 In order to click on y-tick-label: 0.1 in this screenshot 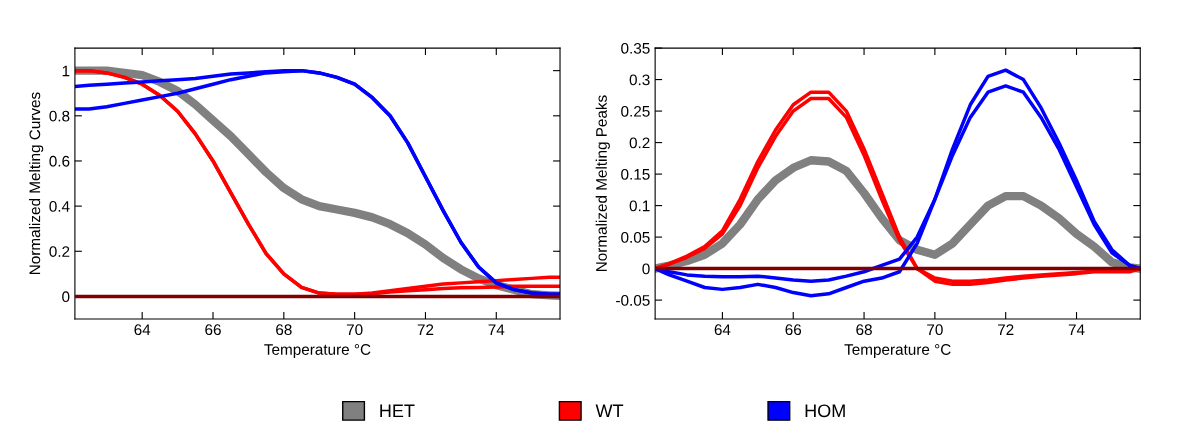, I will do `click(639, 206)`.